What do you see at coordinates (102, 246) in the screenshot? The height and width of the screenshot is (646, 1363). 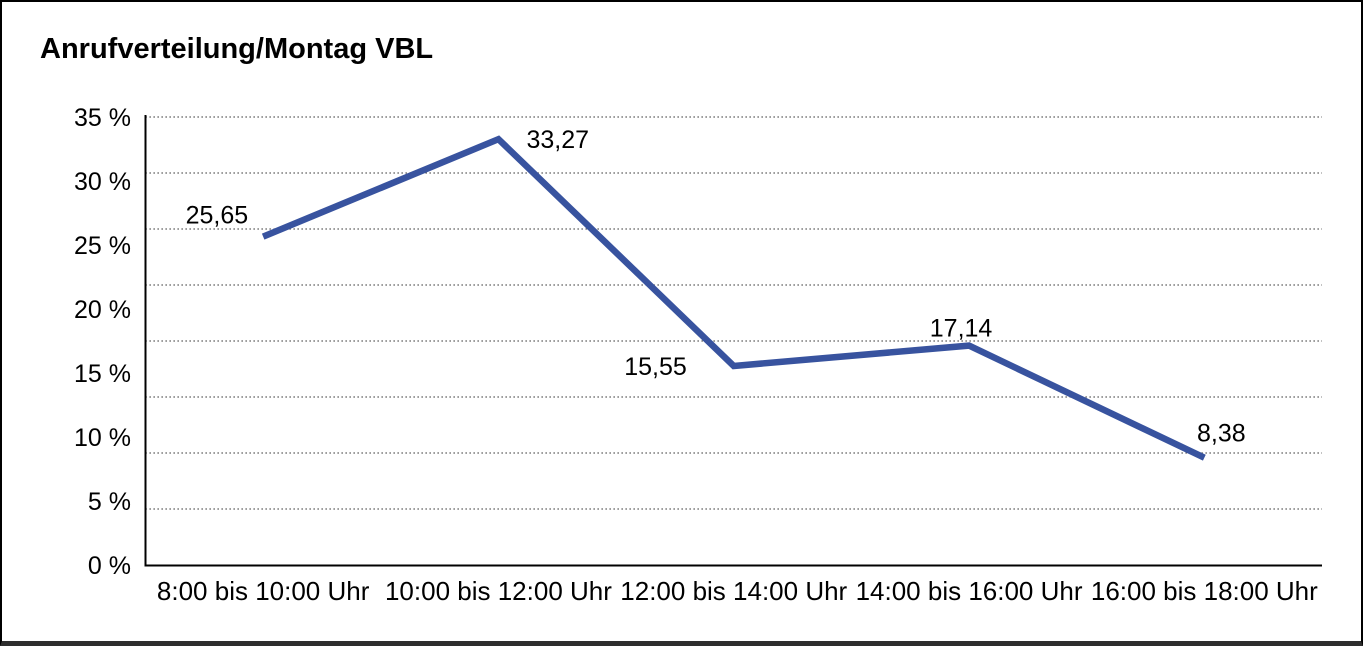 I see `y-axis-tick-label: 25 %` at bounding box center [102, 246].